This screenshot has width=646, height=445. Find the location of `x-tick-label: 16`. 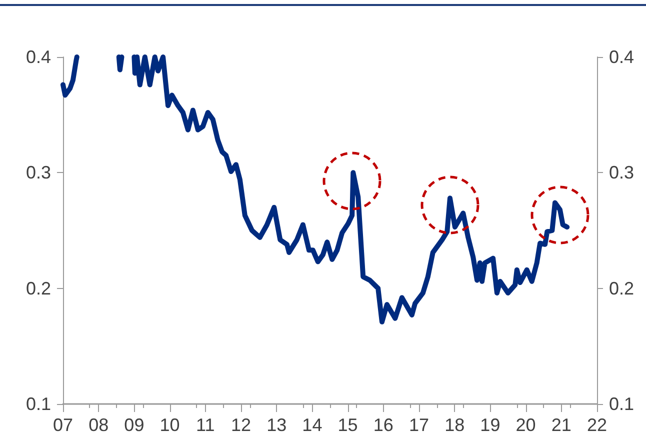

x-tick-label: 16 is located at coordinates (383, 425).